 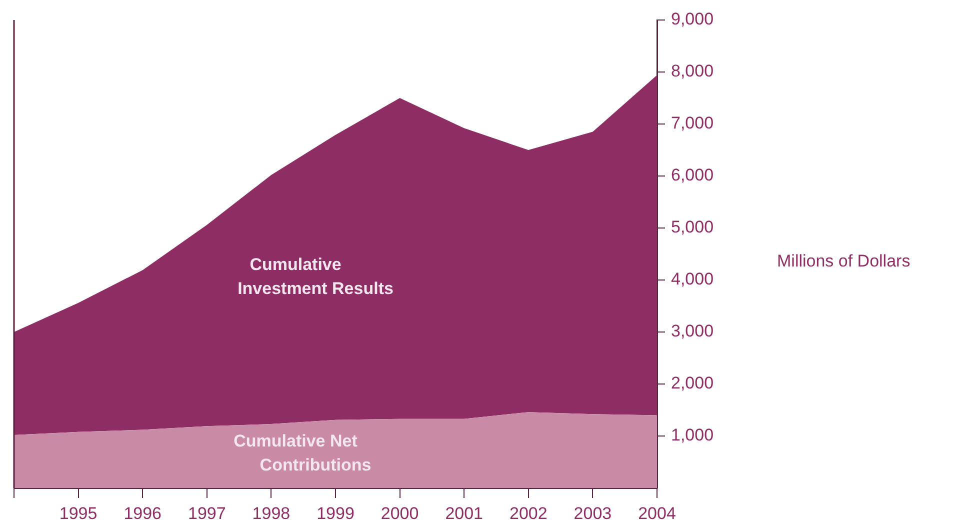 What do you see at coordinates (399, 513) in the screenshot?
I see `x-tick-label: 2000` at bounding box center [399, 513].